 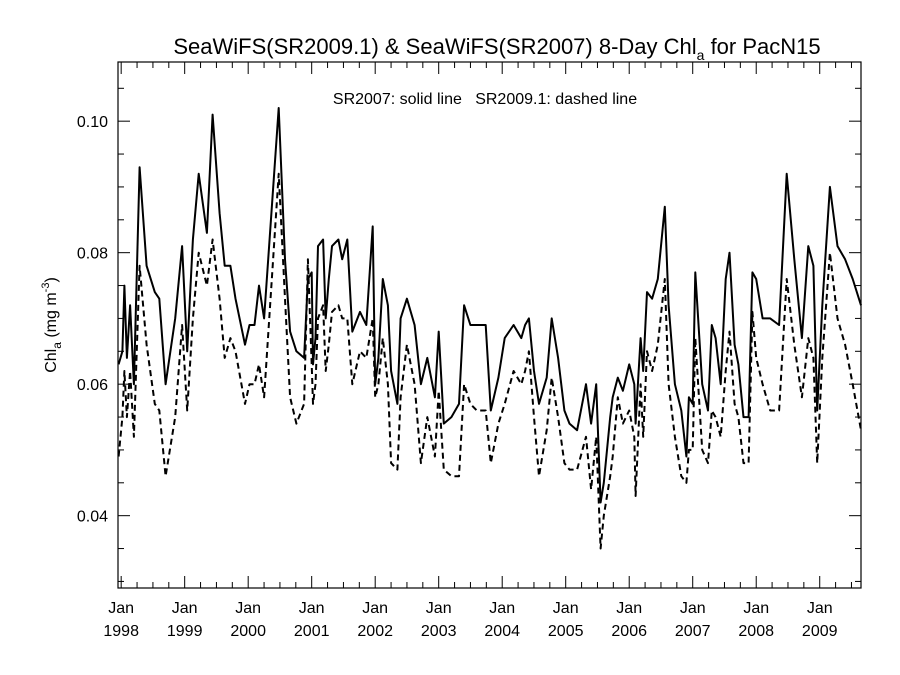 What do you see at coordinates (312, 631) in the screenshot?
I see `x-tick-label-year: 2001` at bounding box center [312, 631].